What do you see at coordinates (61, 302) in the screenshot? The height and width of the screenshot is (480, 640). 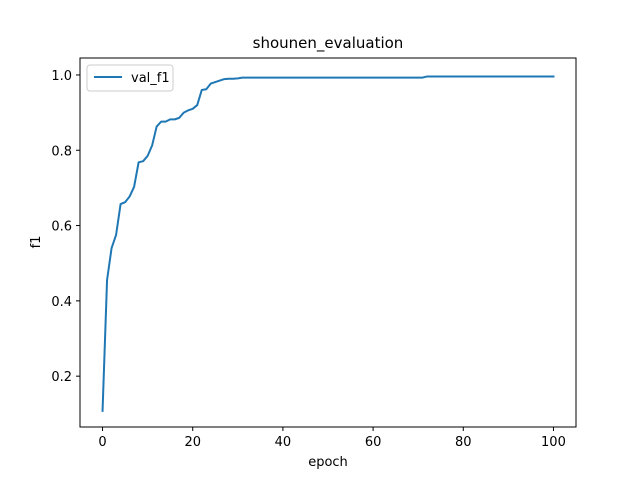 I see `y-tick-label: 0.4` at bounding box center [61, 302].